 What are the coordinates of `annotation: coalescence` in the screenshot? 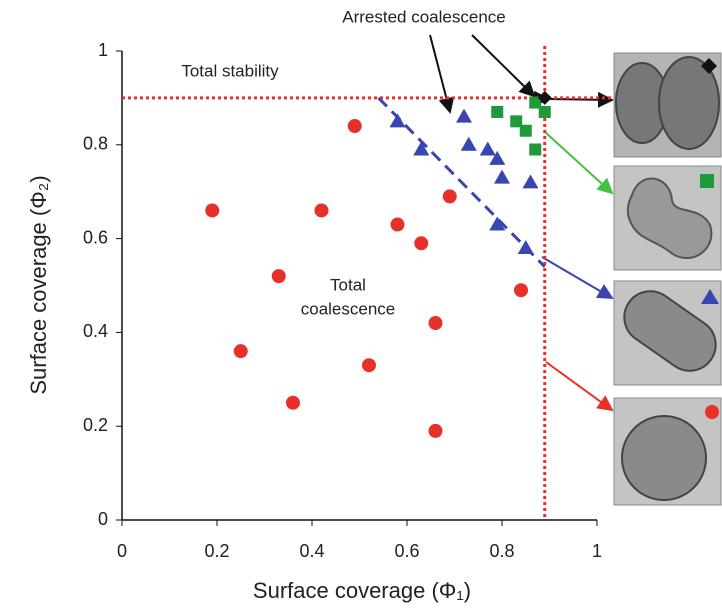 It's located at (348, 308).